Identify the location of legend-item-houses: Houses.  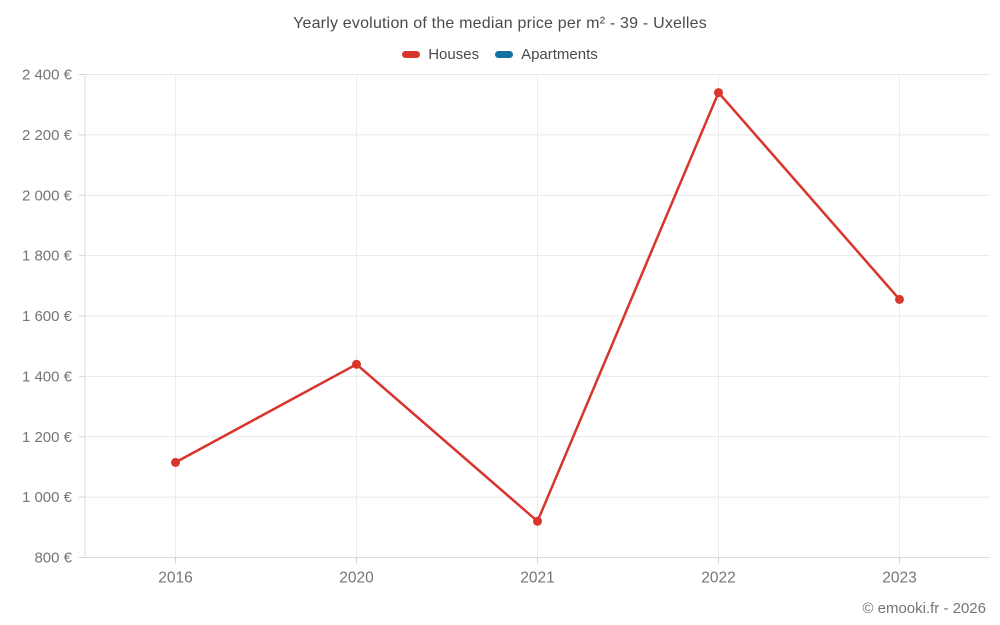
(440, 54).